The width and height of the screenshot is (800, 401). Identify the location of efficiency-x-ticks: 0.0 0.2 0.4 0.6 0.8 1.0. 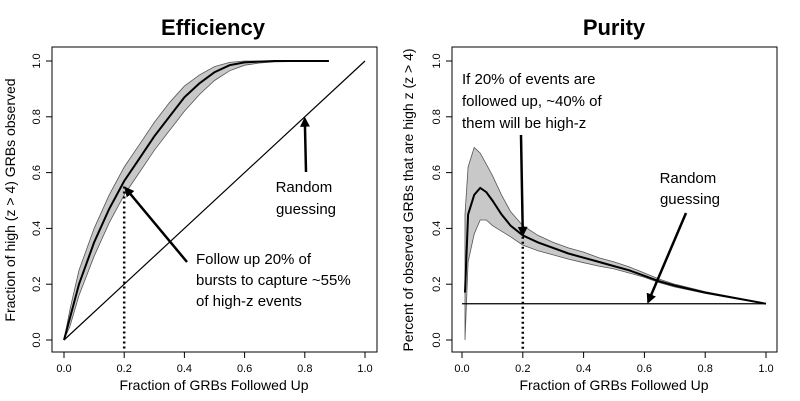
(214, 363).